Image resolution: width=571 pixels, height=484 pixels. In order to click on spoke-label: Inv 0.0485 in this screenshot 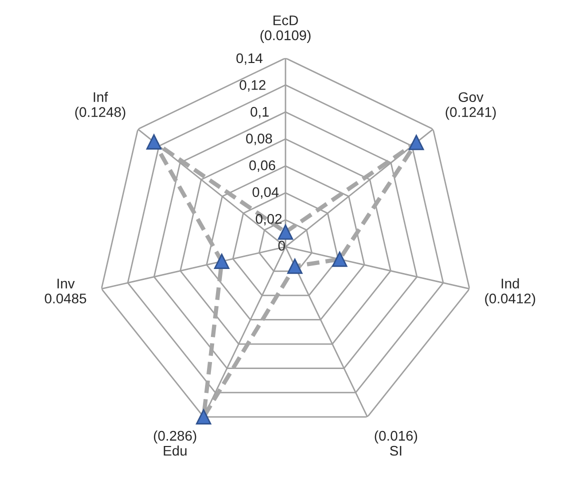, I will do `click(65, 291)`.